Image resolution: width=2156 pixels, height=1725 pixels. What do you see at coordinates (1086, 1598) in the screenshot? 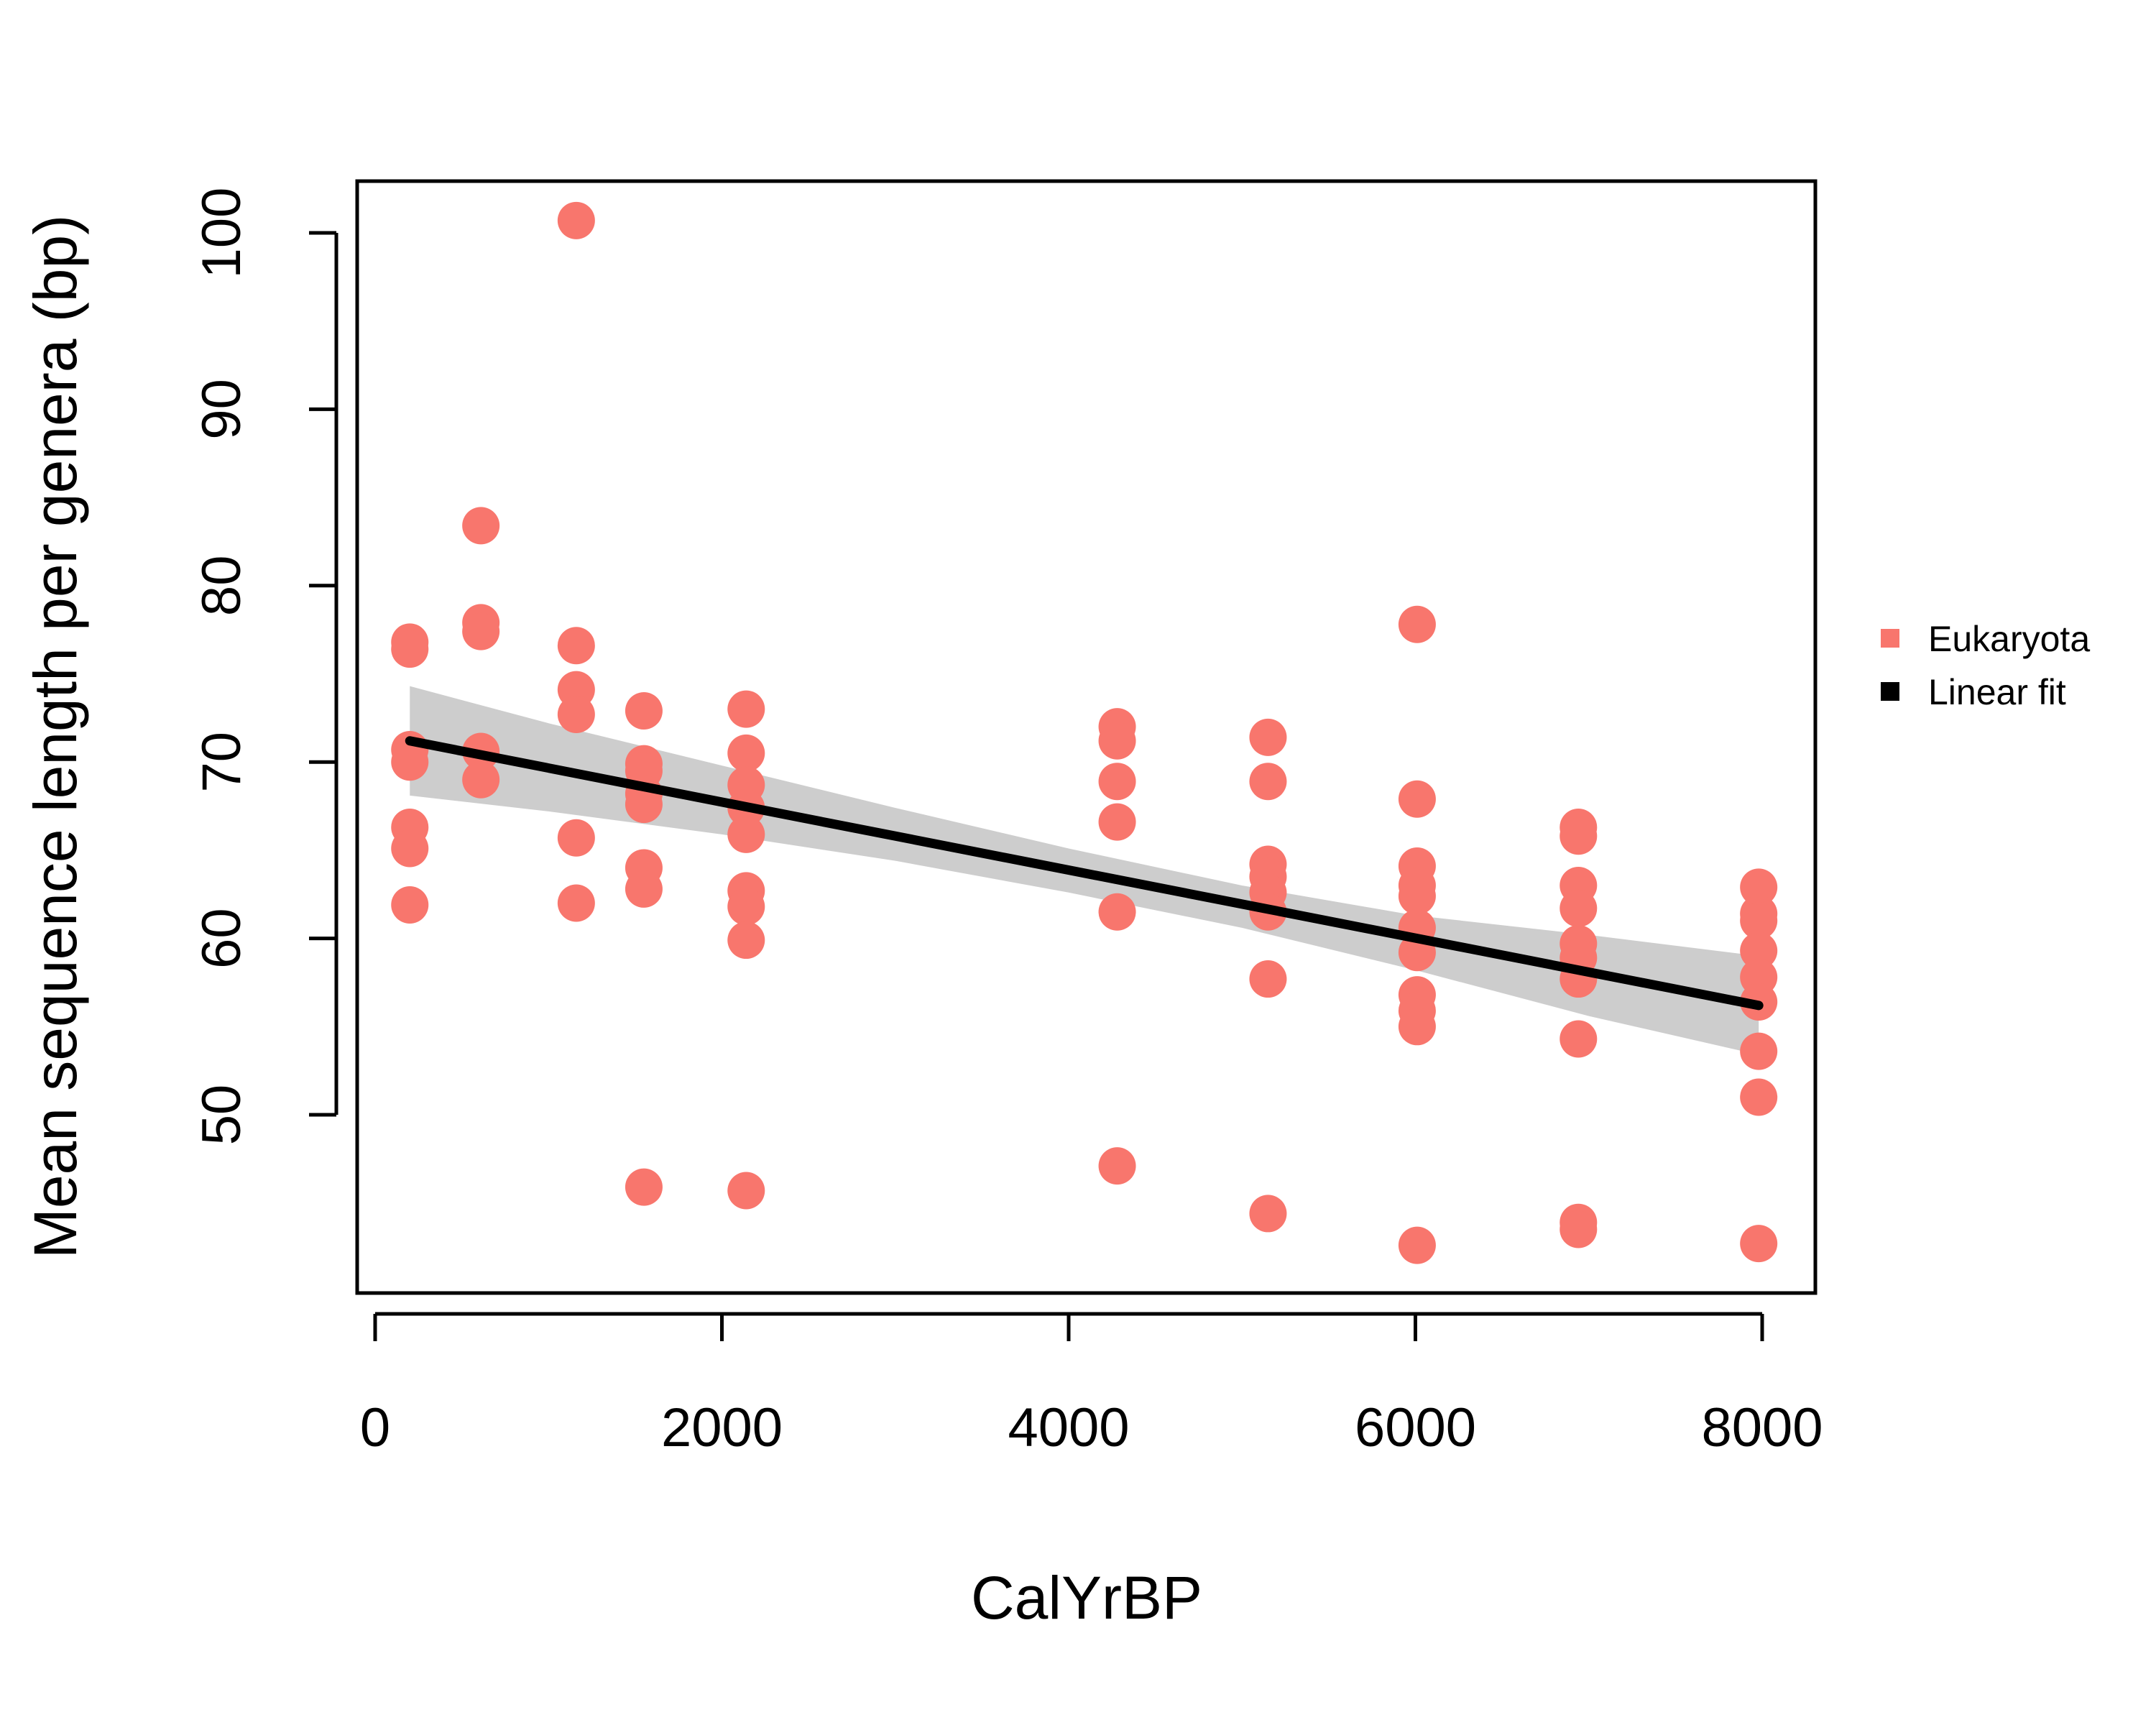
I see `x-axis-title: CalYrBP` at bounding box center [1086, 1598].